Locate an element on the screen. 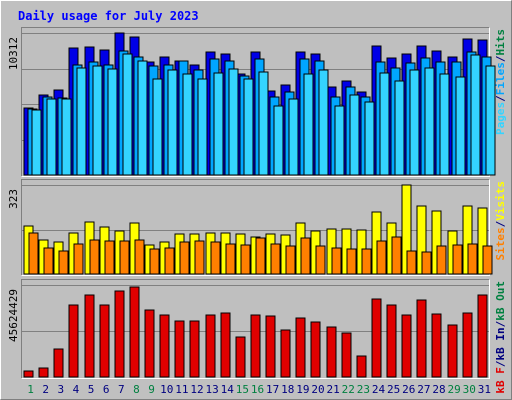 This screenshot has width=512, height=400. x-tick-label: 8 is located at coordinates (136, 389).